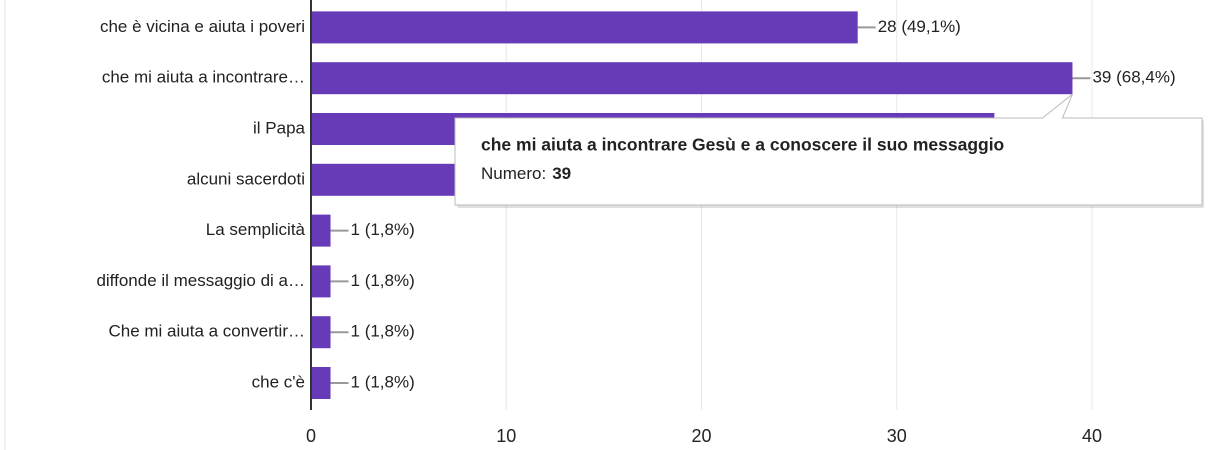 The image size is (1218, 450). What do you see at coordinates (311, 436) in the screenshot?
I see `x-tick-label: 0` at bounding box center [311, 436].